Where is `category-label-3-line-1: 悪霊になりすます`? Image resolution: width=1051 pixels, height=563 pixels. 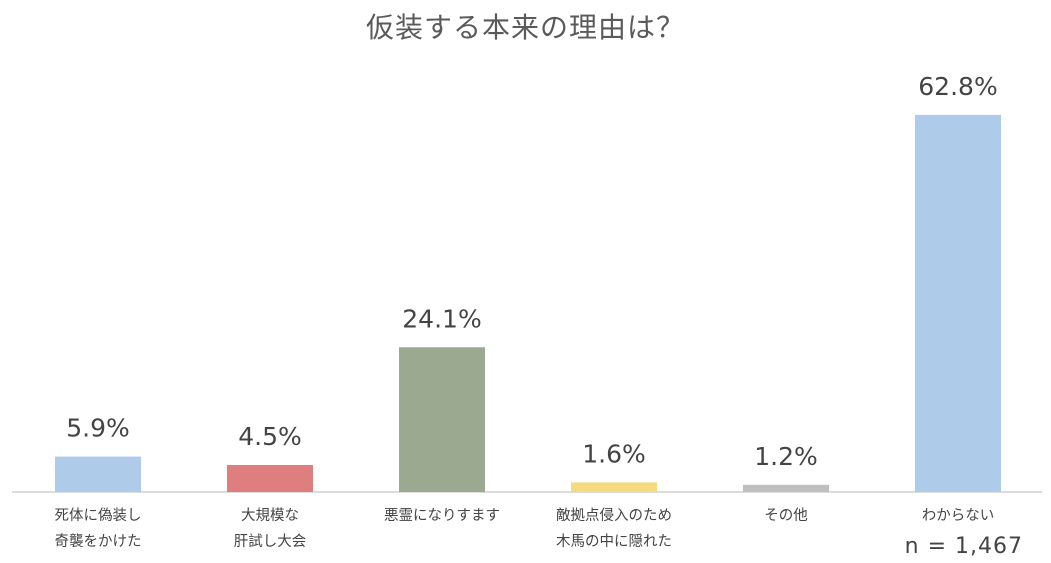 category-label-3-line-1: 悪霊になりすます is located at coordinates (442, 515).